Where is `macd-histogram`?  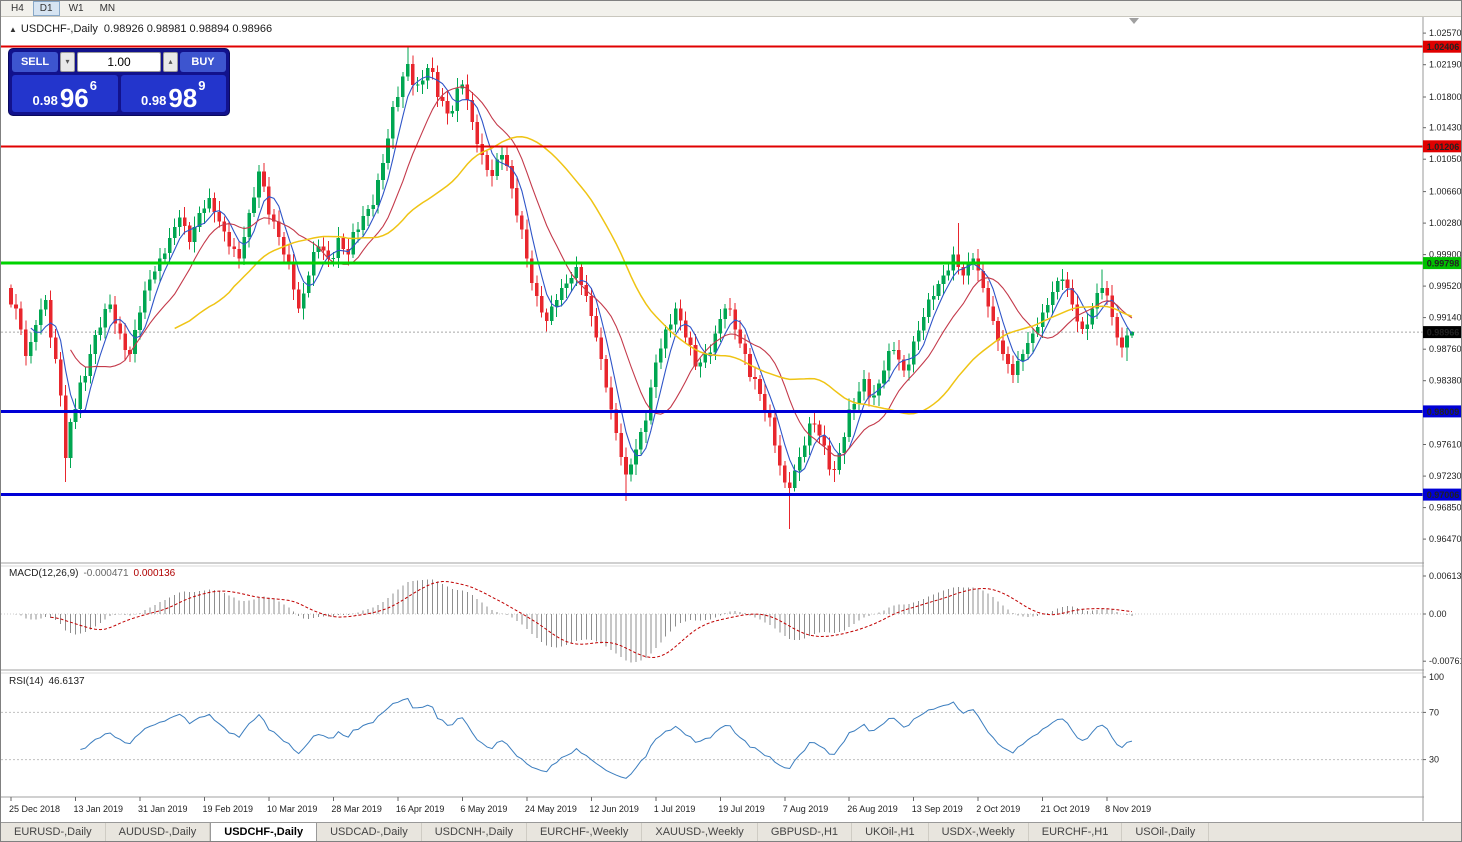 macd-histogram is located at coordinates (574, 621).